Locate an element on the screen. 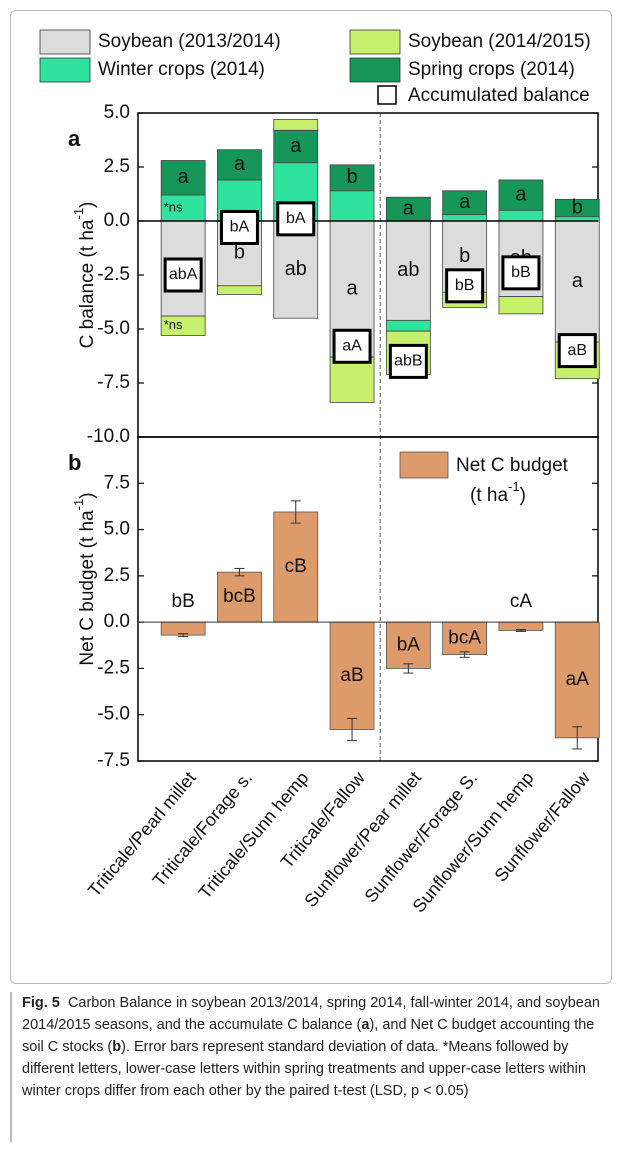  bar-label: bcA is located at coordinates (464, 637).